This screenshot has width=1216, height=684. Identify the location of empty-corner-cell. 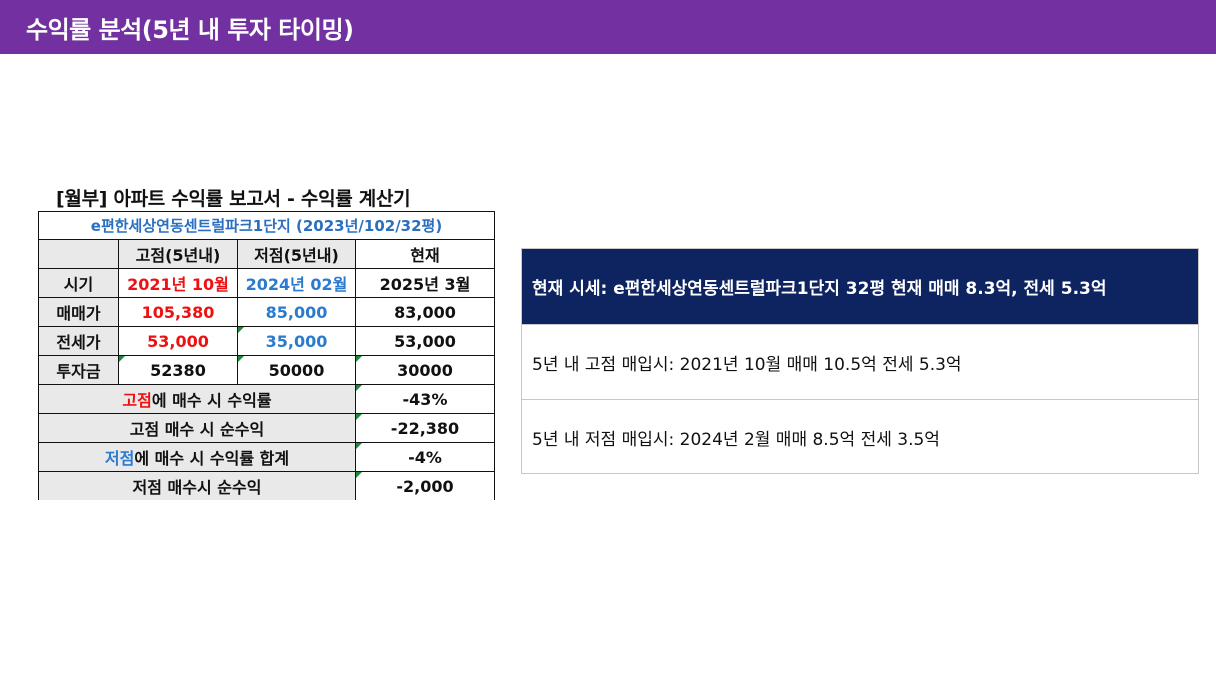
(78, 254).